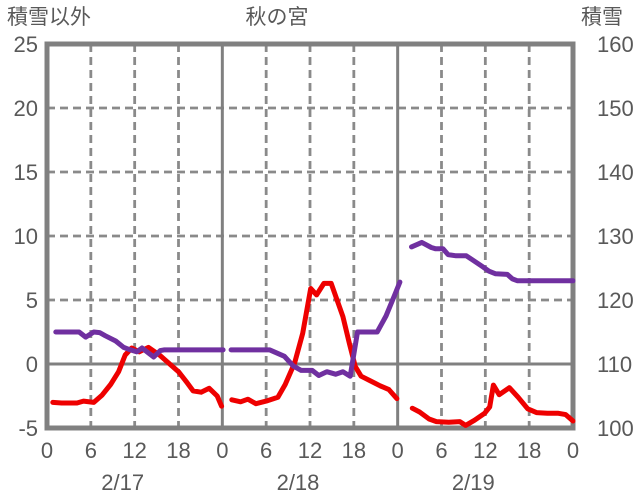 The height and width of the screenshot is (501, 636). Describe the element at coordinates (615, 108) in the screenshot. I see `right-axis-tick-label: 150` at that location.